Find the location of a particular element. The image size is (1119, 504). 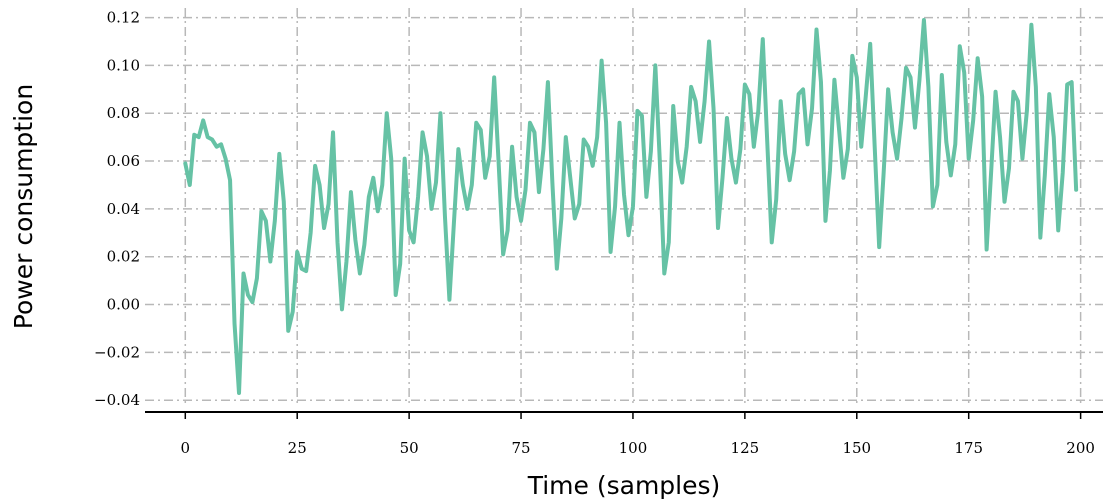

x-axis-ticks: 0 25 50 75 100 125 150 175 200 is located at coordinates (638, 434).